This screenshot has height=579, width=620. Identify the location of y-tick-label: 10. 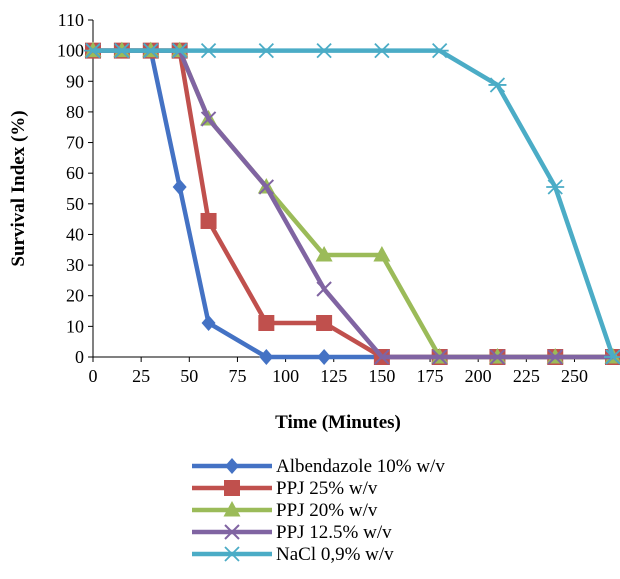
(75, 326).